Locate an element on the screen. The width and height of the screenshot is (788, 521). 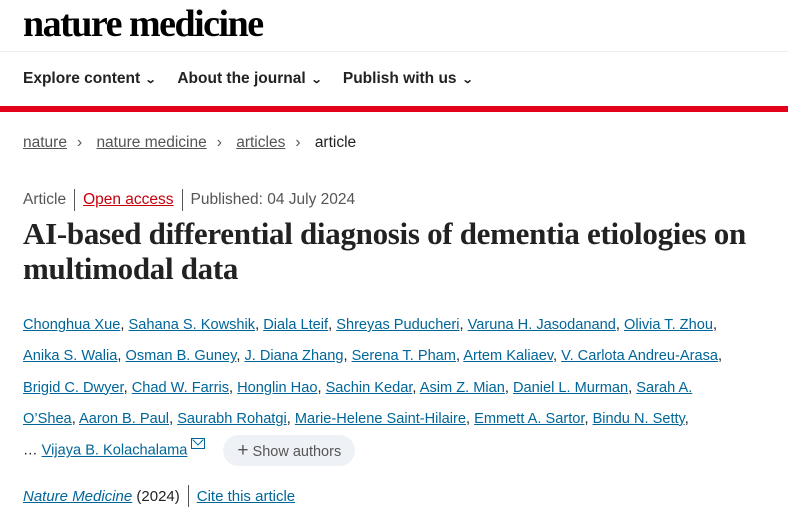
author-link: Marie-Helene Saint-Hilaire is located at coordinates (380, 418).